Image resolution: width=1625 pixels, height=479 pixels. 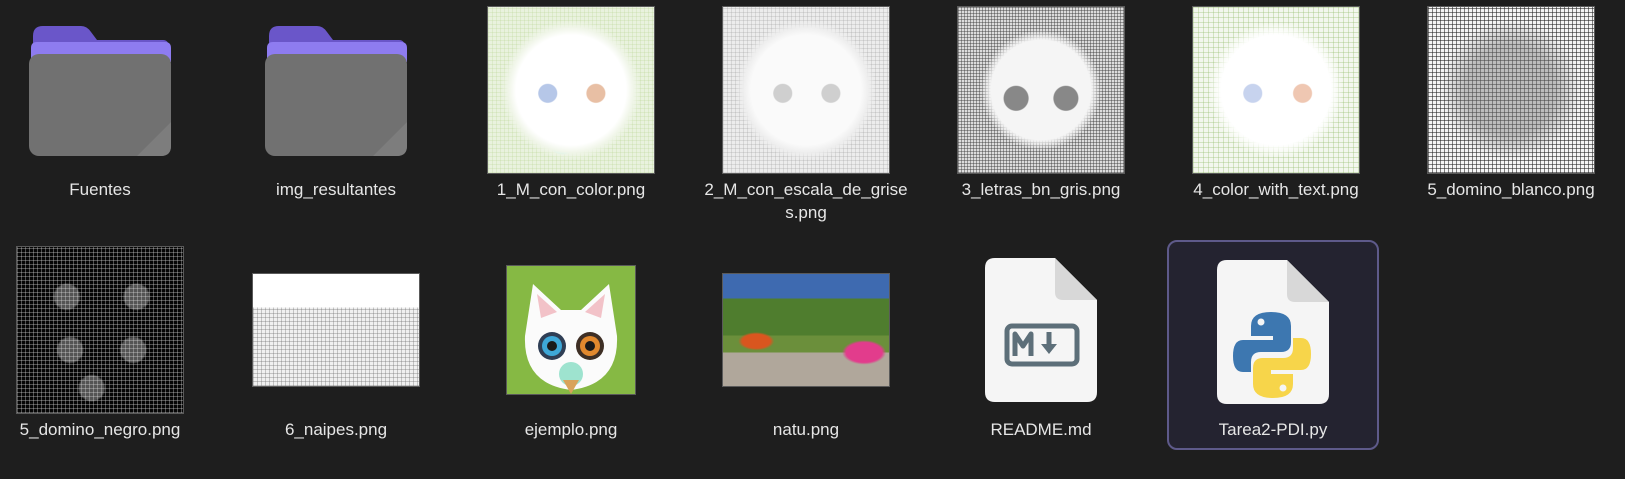 I want to click on file-item-6-naipes: 6_naipes.png, so click(x=336, y=345).